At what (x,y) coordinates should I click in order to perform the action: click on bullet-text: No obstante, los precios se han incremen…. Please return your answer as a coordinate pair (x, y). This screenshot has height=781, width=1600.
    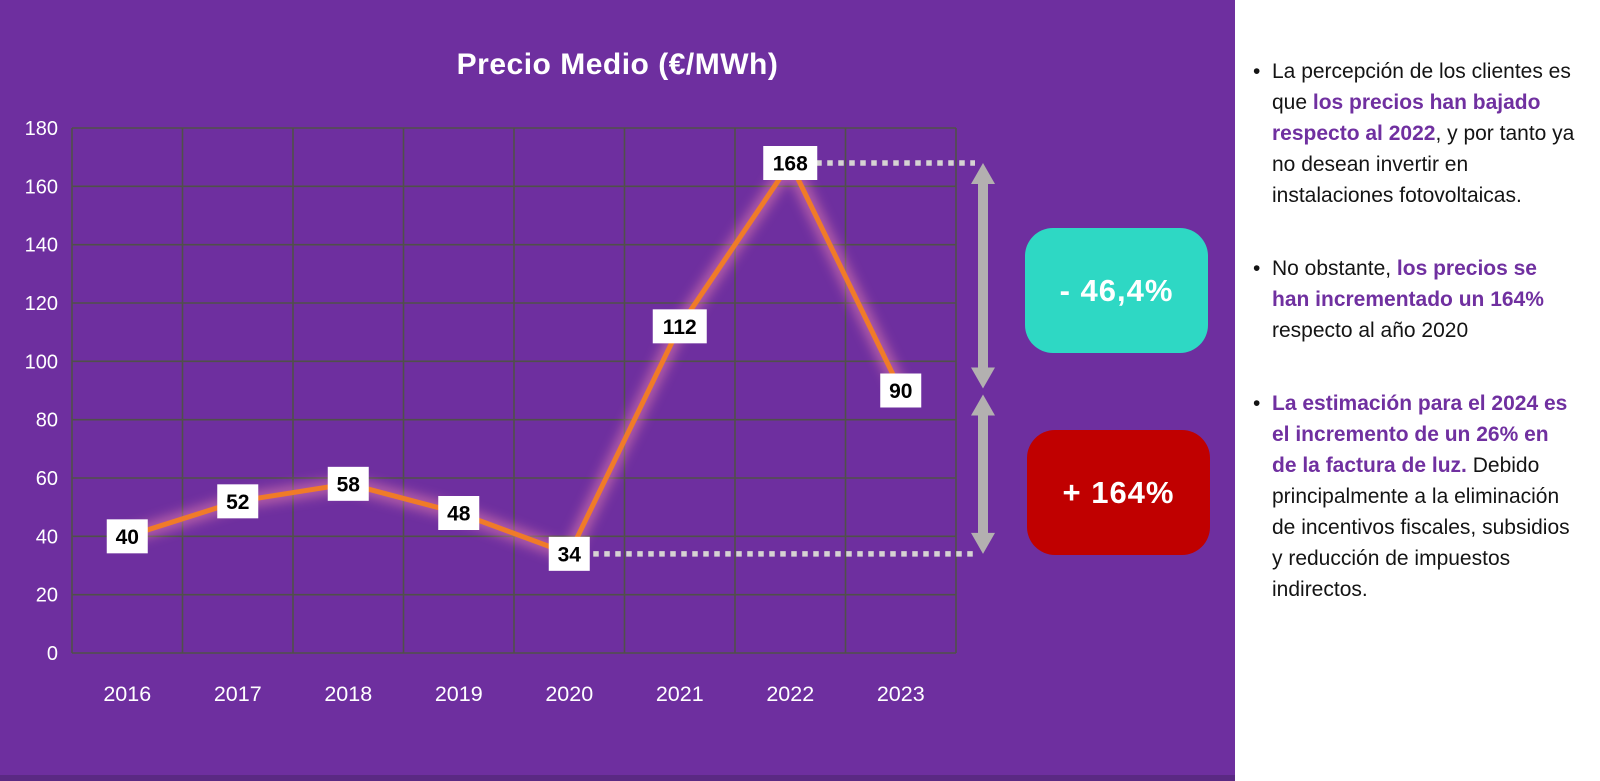
    Looking at the image, I should click on (1424, 299).